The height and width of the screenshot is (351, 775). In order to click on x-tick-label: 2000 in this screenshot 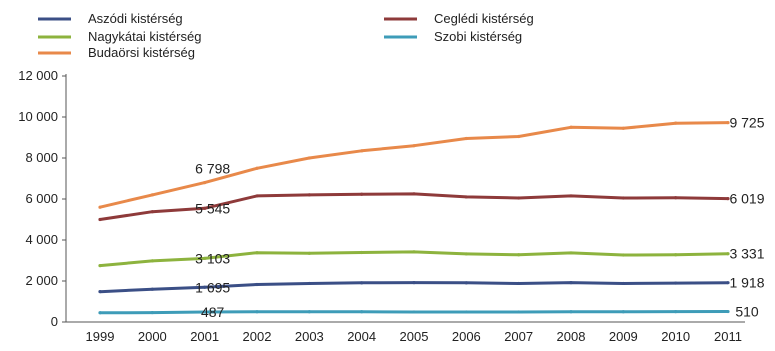, I will do `click(152, 336)`.